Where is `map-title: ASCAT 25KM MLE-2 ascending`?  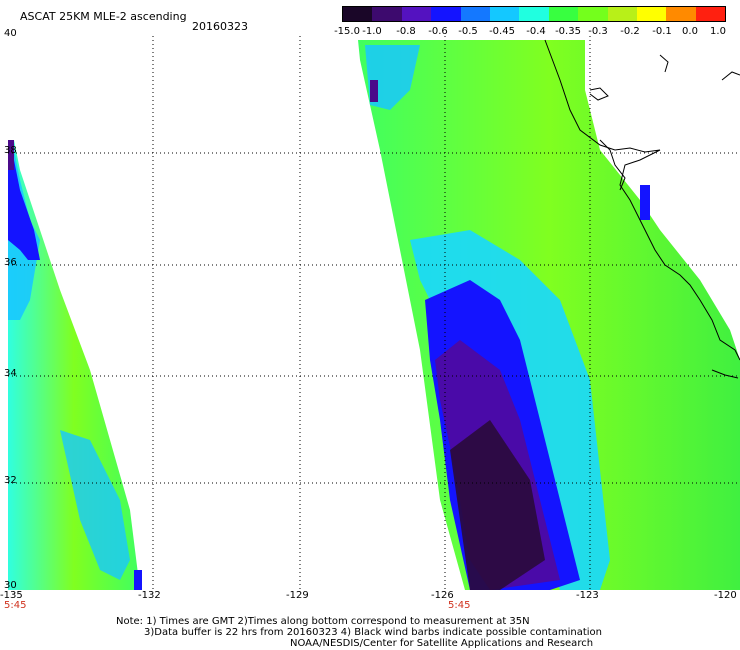 map-title: ASCAT 25KM MLE-2 ascending is located at coordinates (103, 16).